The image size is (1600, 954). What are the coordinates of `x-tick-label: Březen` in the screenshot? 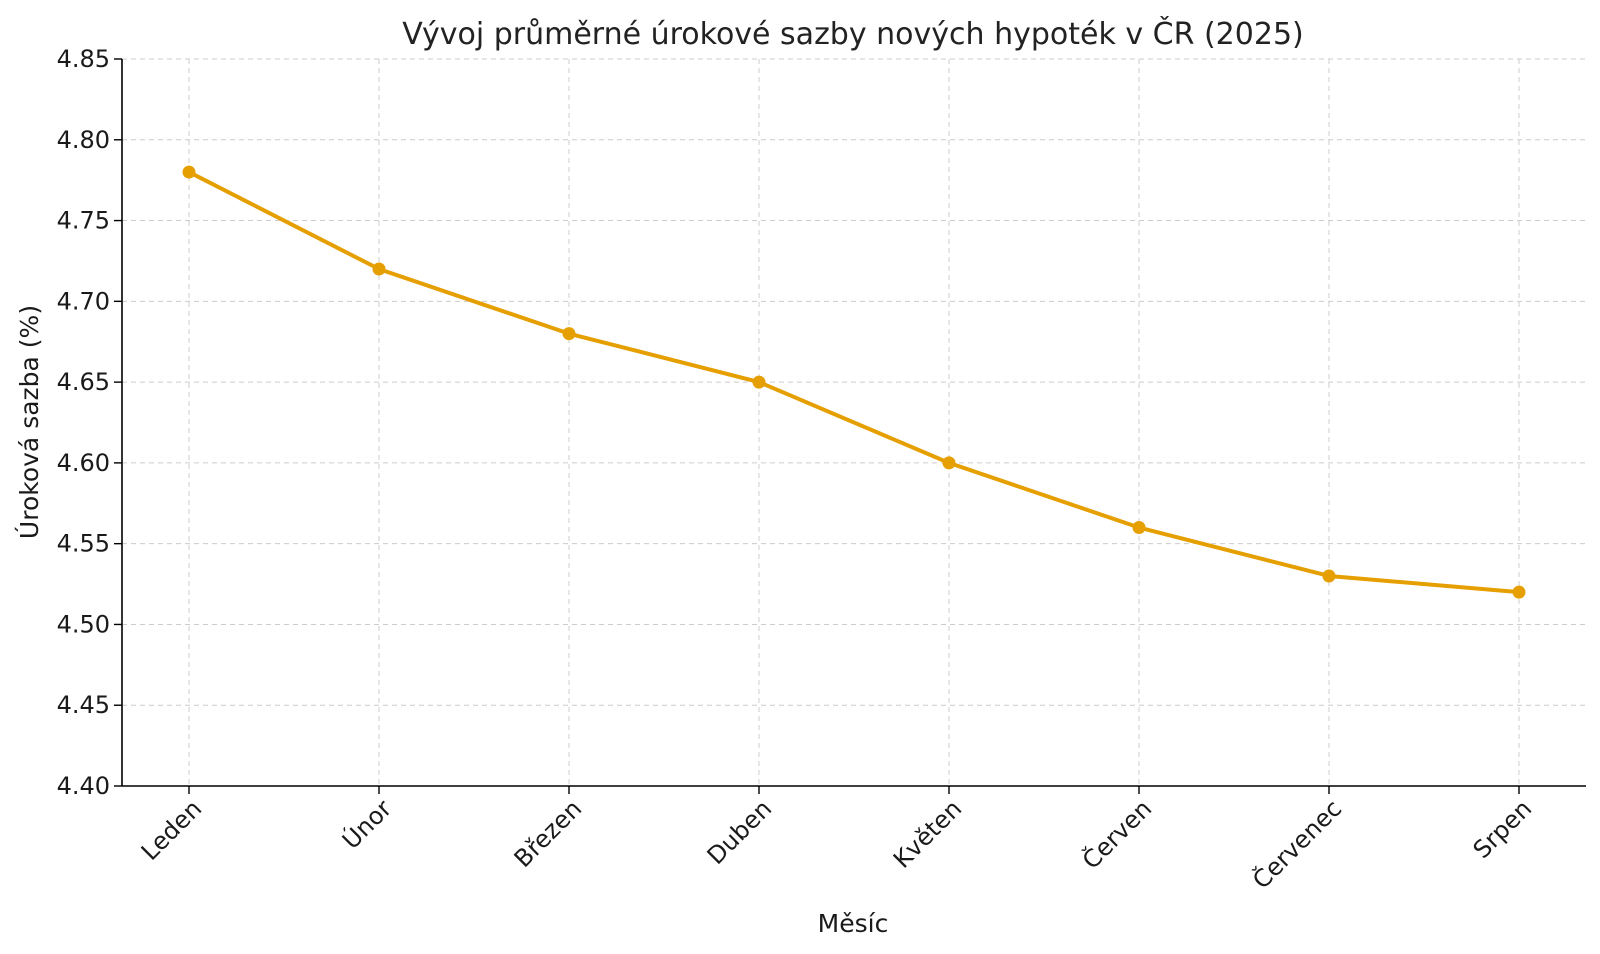 It's located at (548, 833).